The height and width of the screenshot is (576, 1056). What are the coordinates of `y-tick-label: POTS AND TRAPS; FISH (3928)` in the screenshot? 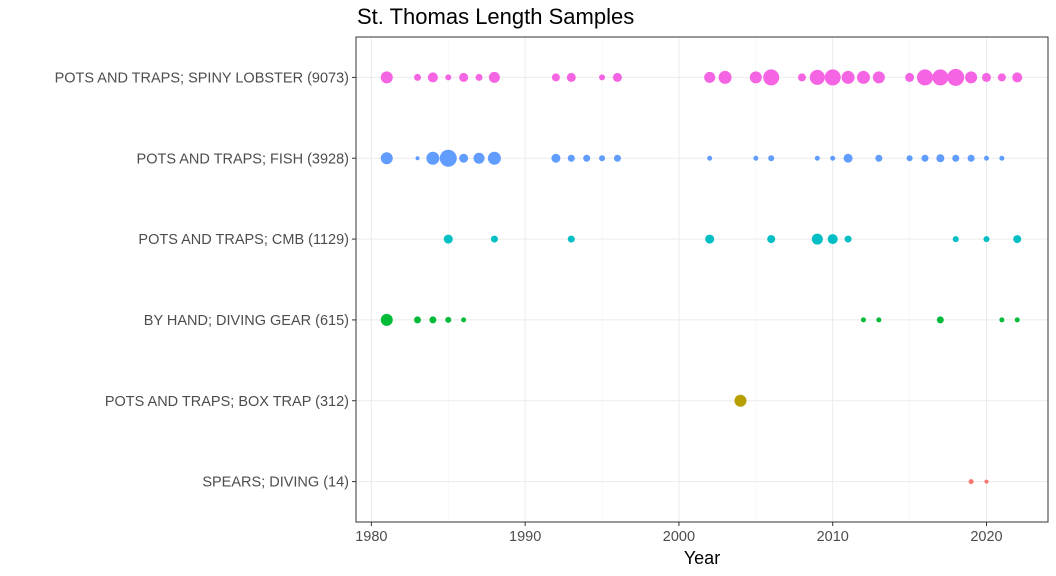 It's located at (243, 159).